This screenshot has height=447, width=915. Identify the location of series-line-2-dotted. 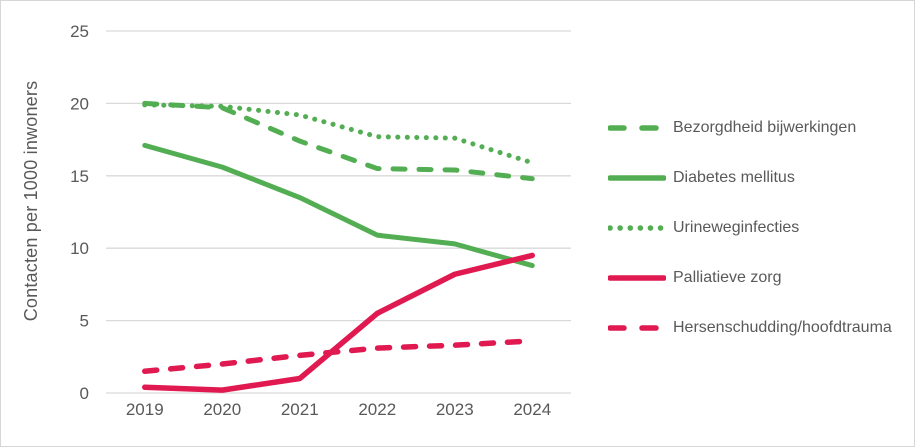
(338, 134).